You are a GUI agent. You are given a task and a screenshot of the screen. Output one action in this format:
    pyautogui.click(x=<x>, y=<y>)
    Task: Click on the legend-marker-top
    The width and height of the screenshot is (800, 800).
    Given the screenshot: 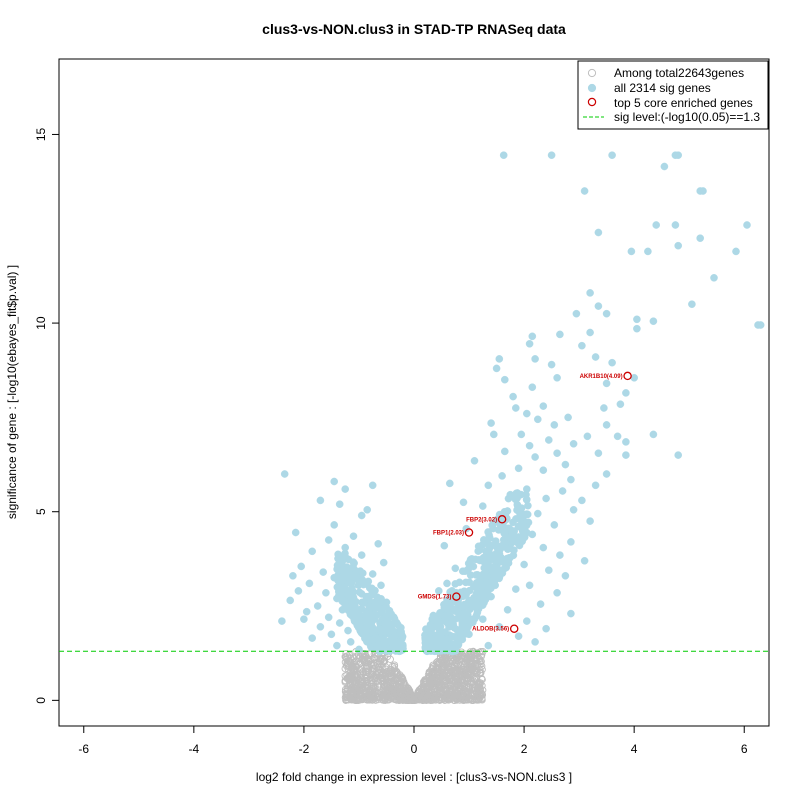 What is the action you would take?
    pyautogui.click(x=592, y=102)
    